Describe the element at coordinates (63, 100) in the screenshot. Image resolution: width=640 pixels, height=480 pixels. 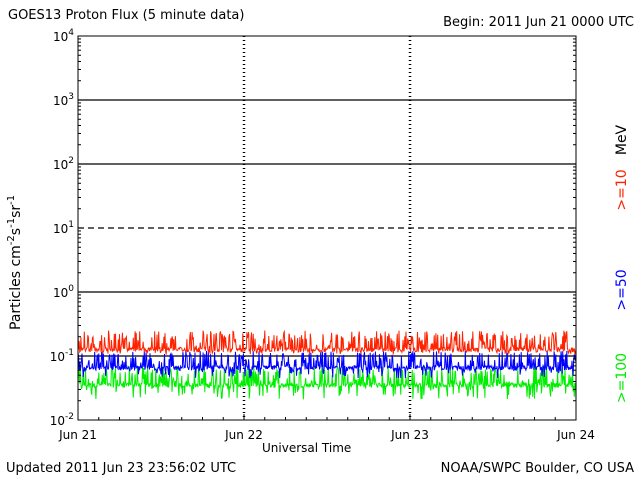
I see `y-tick-label: 10³` at that location.